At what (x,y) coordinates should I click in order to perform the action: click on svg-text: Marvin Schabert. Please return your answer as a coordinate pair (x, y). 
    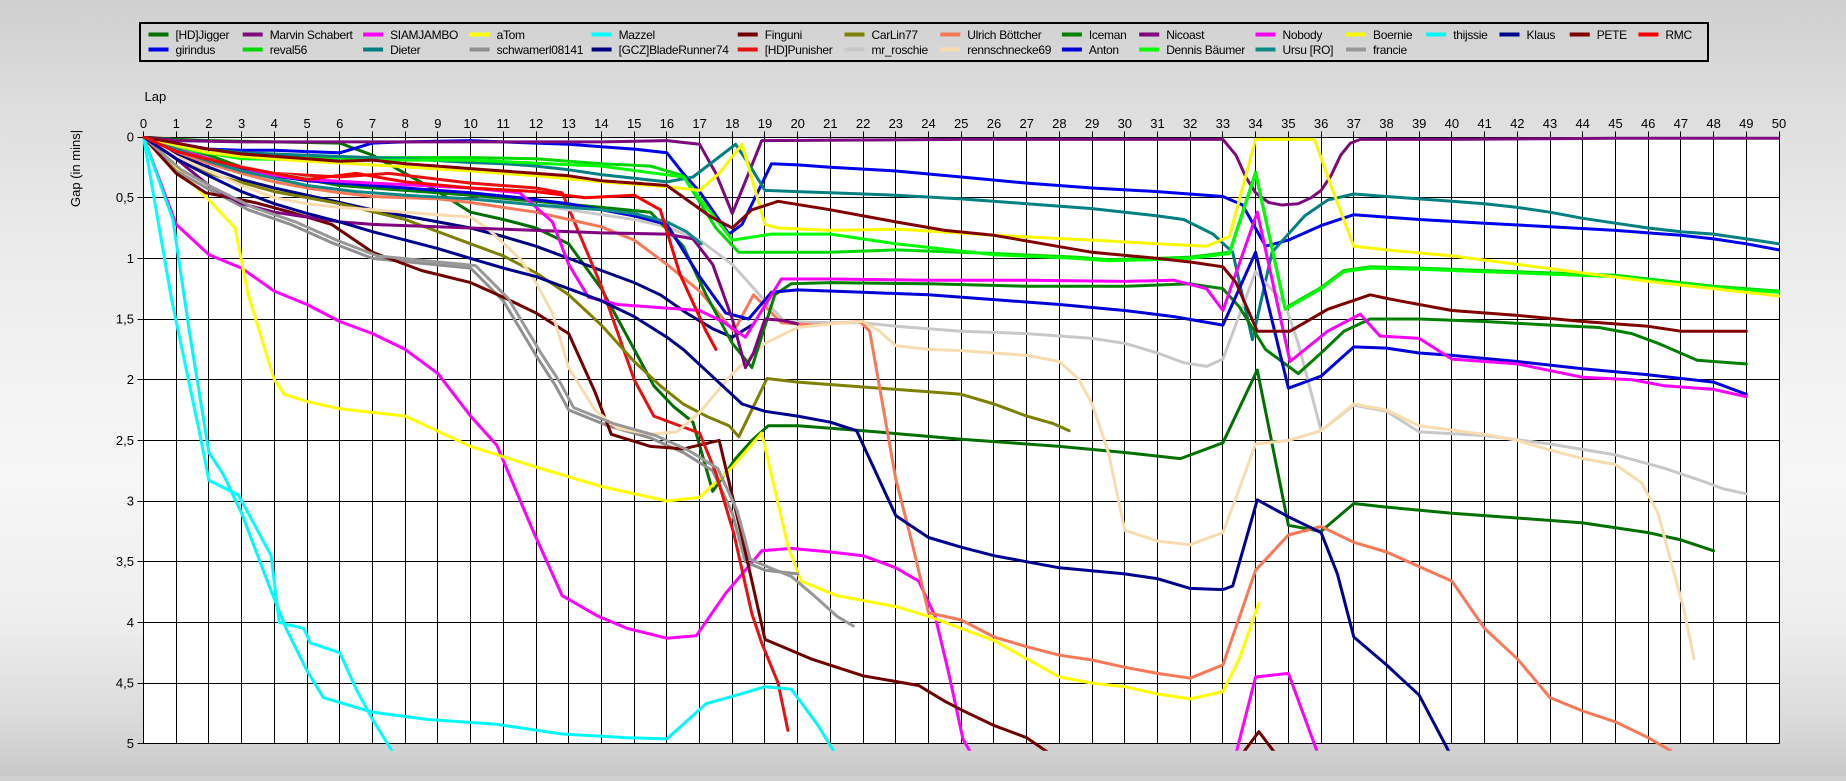
    Looking at the image, I should click on (312, 35).